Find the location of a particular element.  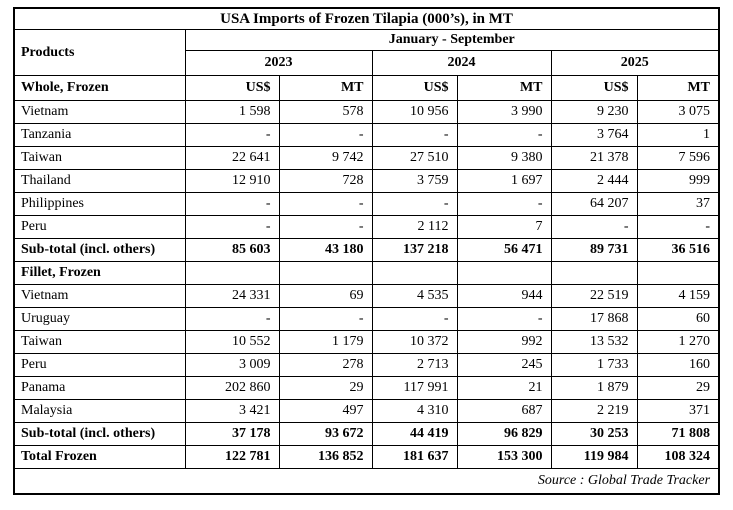

value-cell: 136 852 is located at coordinates (325, 457).